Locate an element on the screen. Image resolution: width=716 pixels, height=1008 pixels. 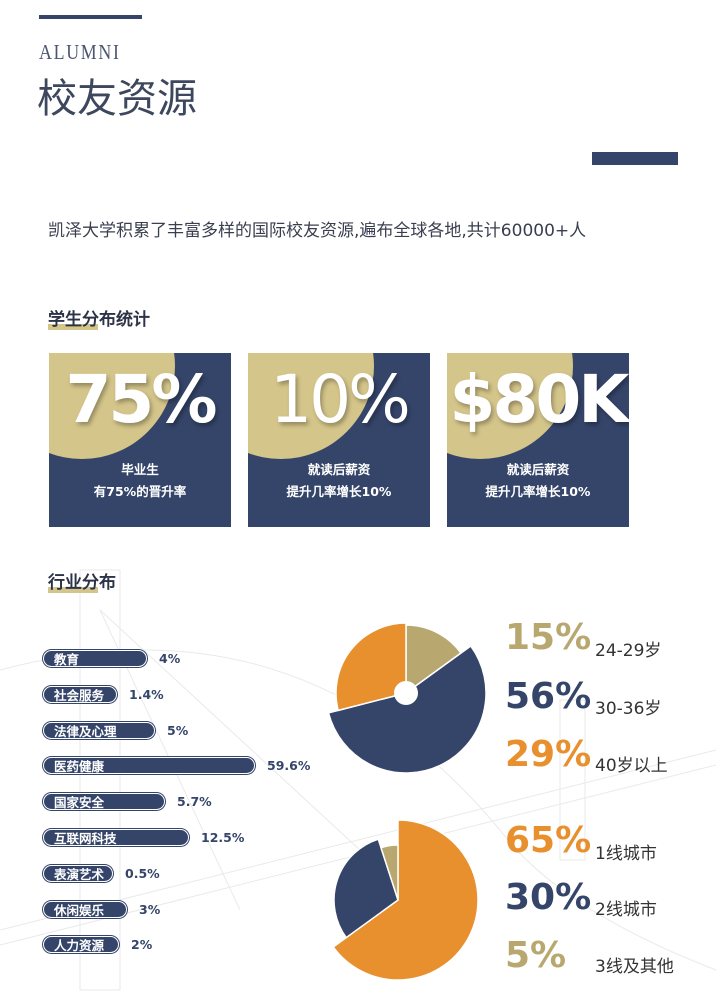
eyebrow-label: ALUMNI is located at coordinates (80, 52).